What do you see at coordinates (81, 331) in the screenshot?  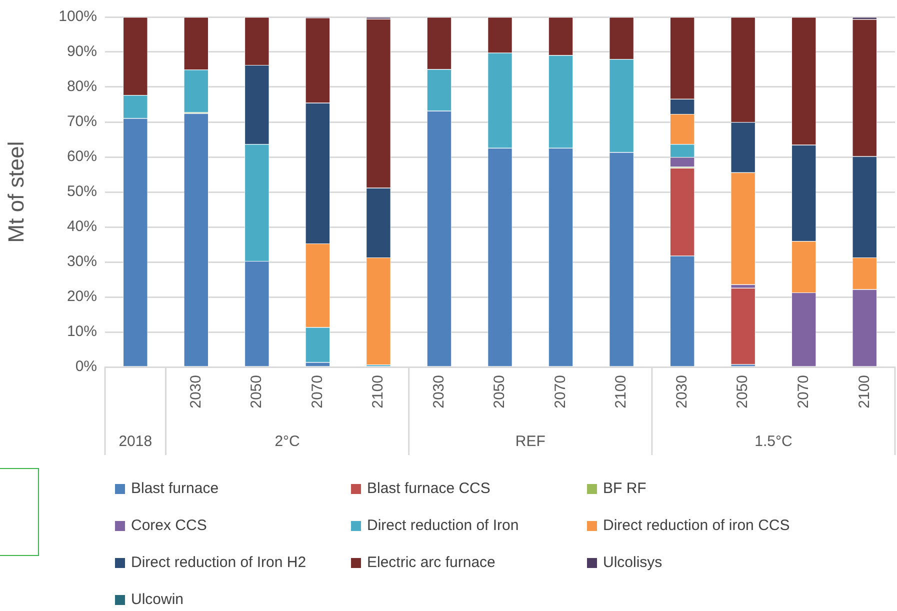 I see `y-tick-label: 10%` at bounding box center [81, 331].